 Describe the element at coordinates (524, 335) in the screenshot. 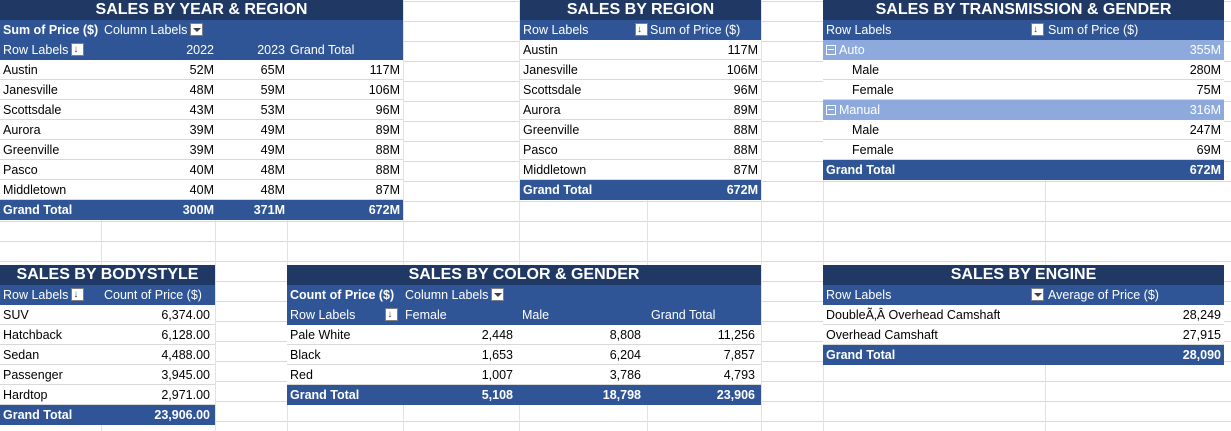

I see `table-row: Pale White 2,448 8,808 11,256` at that location.